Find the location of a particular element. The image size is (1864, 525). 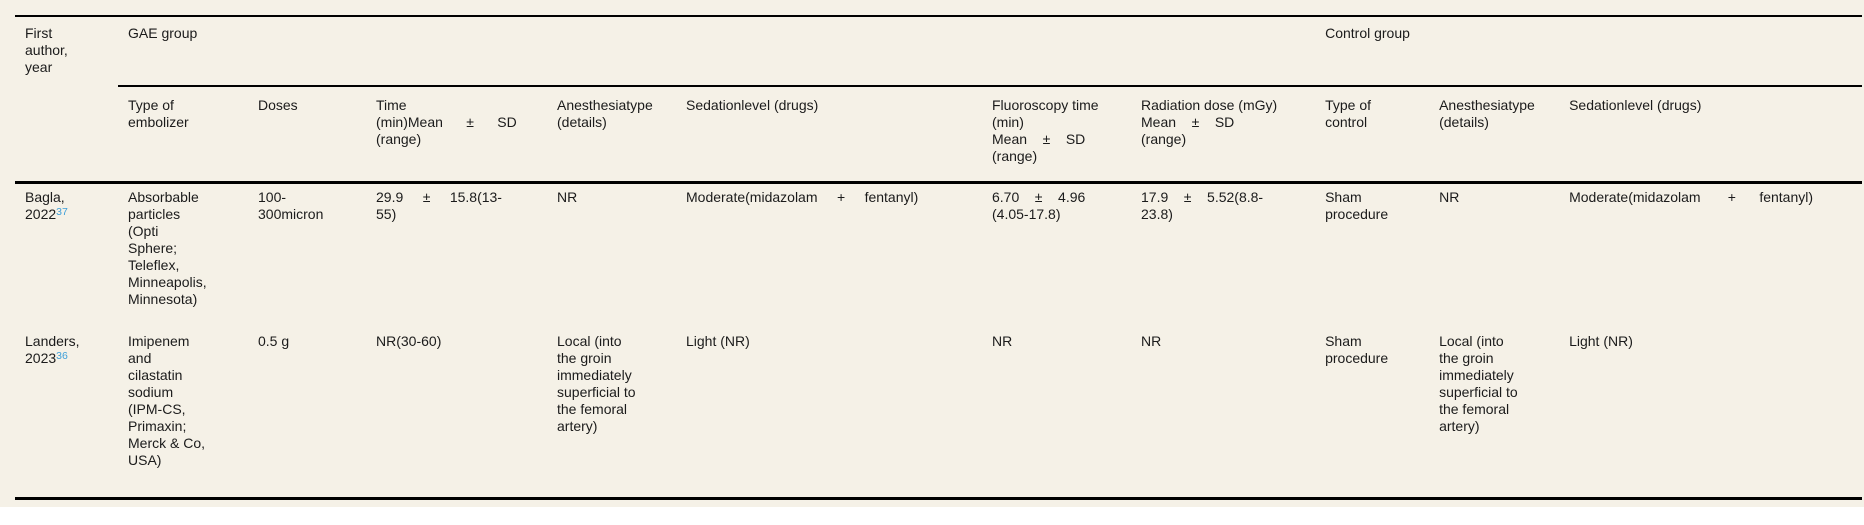

cell-doses: 0.5 g is located at coordinates (307, 414).